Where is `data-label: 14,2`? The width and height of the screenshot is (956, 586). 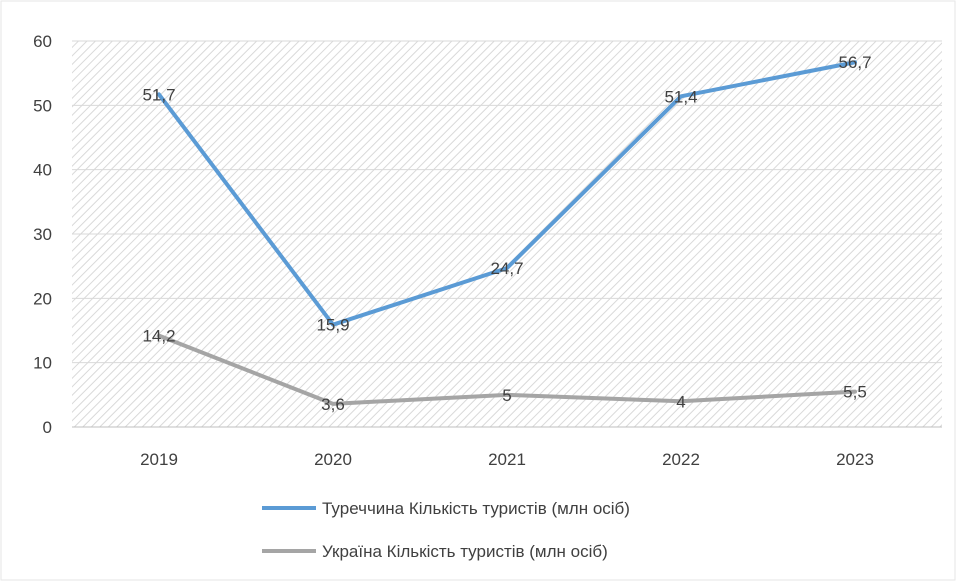 data-label: 14,2 is located at coordinates (158, 336).